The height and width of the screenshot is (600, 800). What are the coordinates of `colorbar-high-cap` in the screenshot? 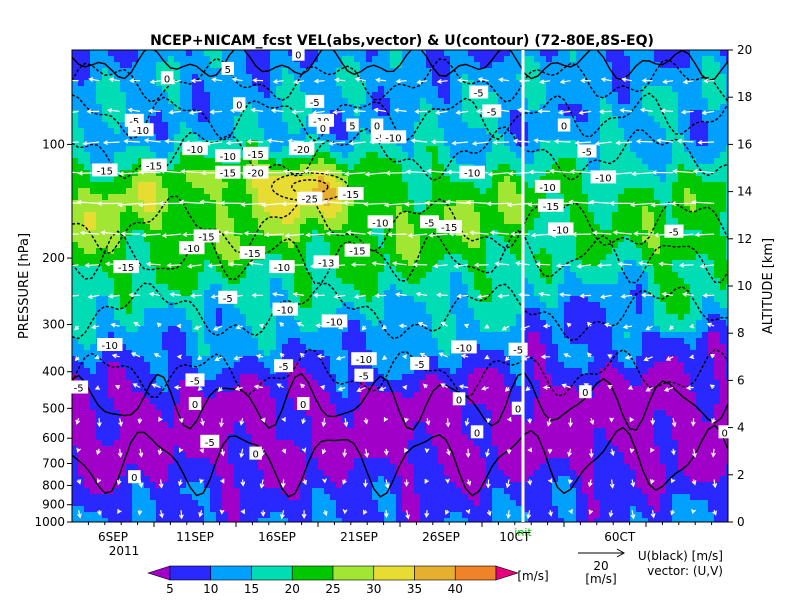 It's located at (507, 573).